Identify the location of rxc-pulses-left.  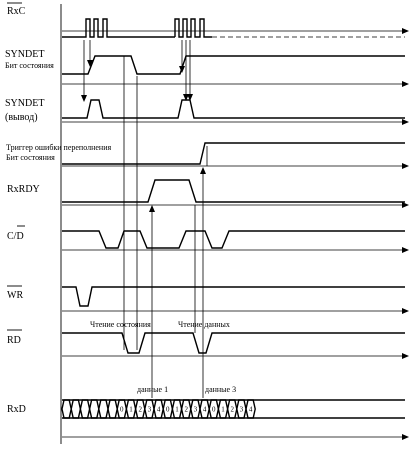
(118, 28).